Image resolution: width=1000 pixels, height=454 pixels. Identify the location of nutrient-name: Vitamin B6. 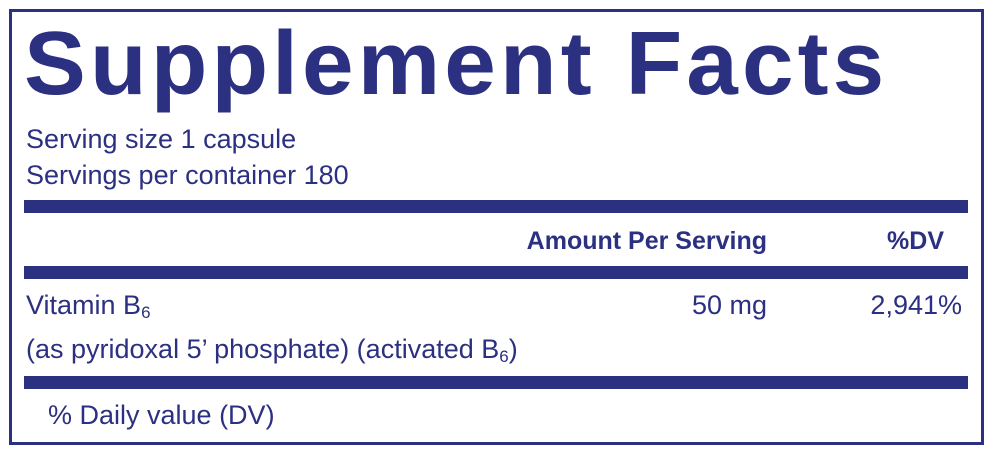
(88, 306).